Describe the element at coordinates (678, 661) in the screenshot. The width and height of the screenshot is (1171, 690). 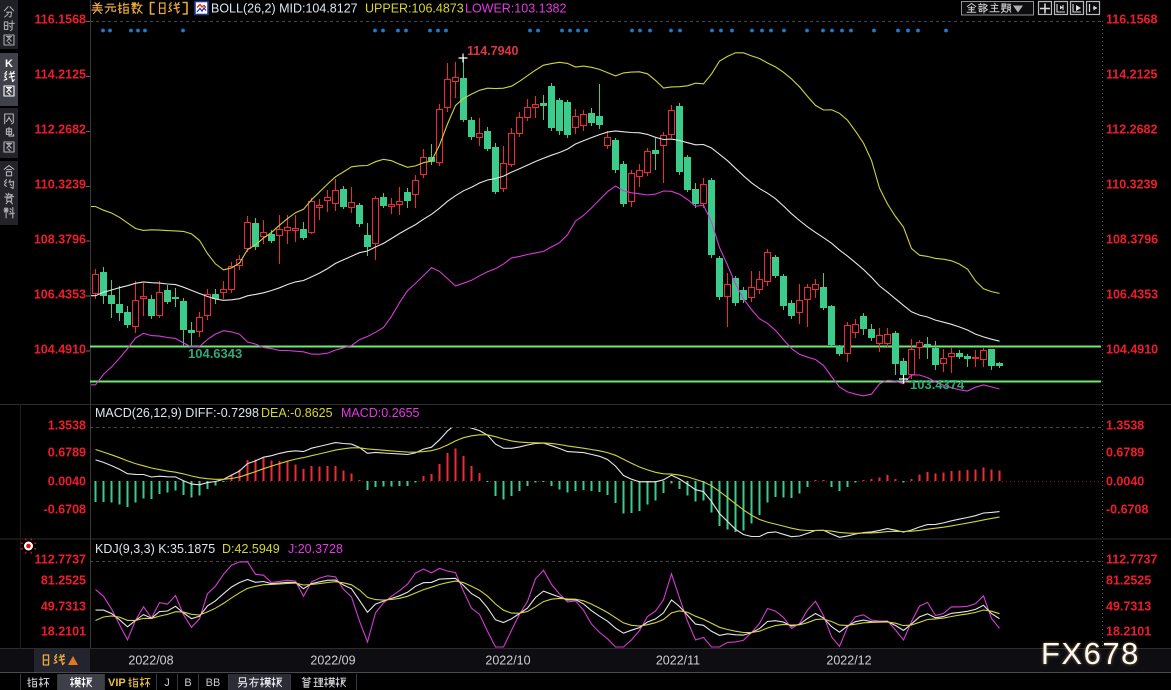
I see `svg-text: 2022/11` at that location.